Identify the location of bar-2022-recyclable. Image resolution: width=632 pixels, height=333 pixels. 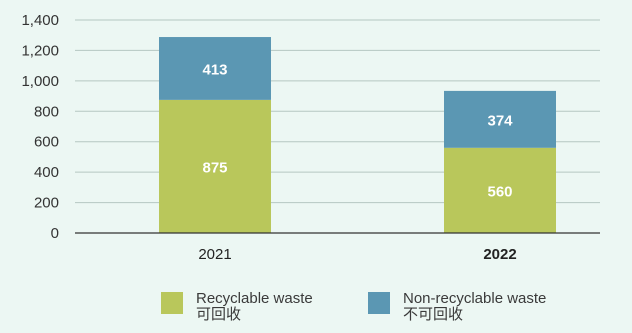
(500, 190).